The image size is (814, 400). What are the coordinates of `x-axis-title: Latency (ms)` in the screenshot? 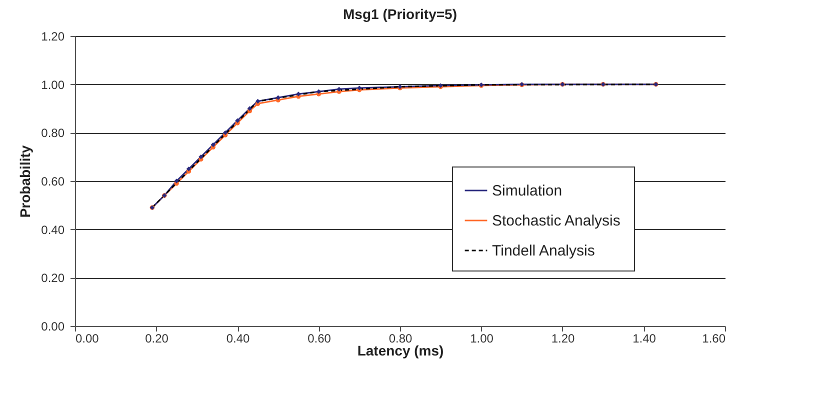 It's located at (400, 350).